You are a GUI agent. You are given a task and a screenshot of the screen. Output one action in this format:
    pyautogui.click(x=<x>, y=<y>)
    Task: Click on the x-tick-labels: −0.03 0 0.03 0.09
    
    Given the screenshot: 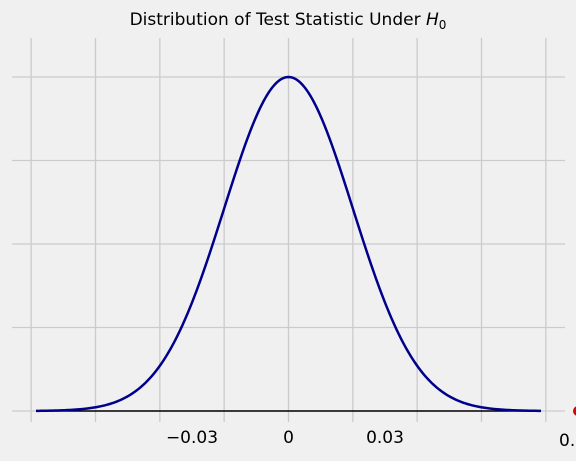 What is the action you would take?
    pyautogui.click(x=371, y=439)
    